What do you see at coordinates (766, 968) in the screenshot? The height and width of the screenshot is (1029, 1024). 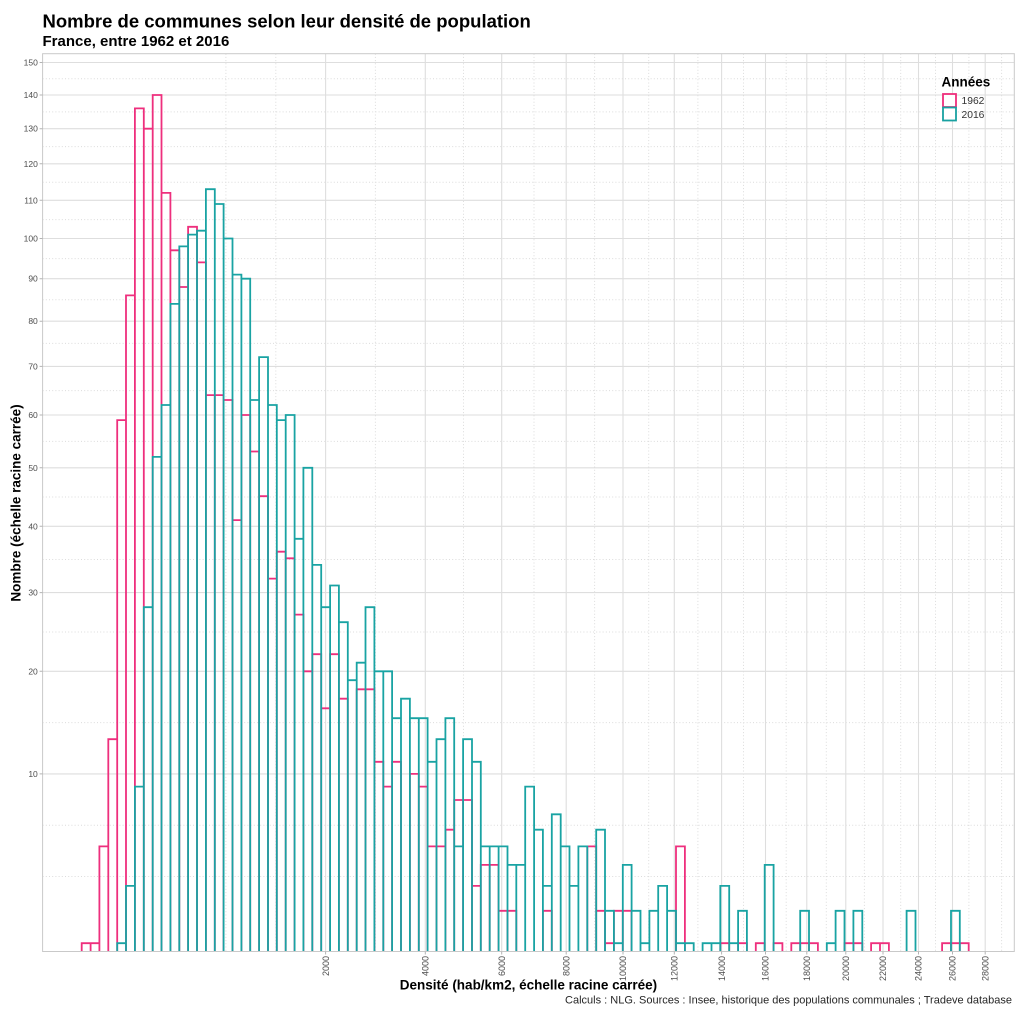 I see `svg-text: 16000` at bounding box center [766, 968].